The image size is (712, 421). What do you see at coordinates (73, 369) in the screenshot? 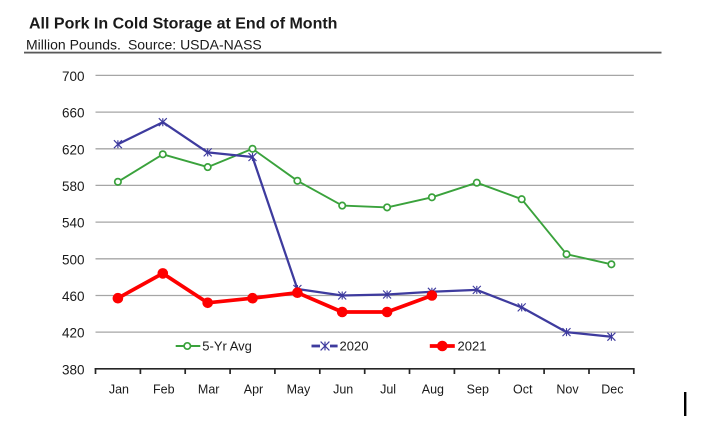
I see `svg-text: 380` at bounding box center [73, 369].